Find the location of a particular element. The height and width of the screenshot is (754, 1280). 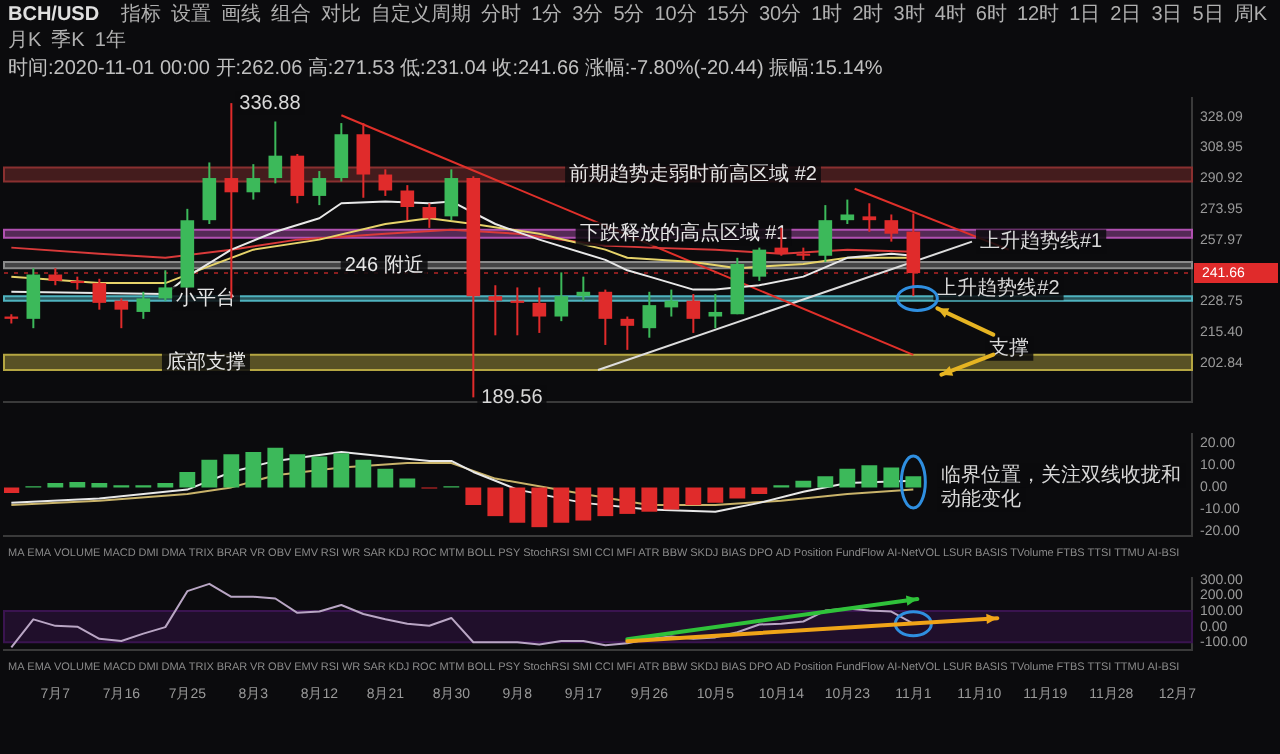

text: 设置 is located at coordinates (191, 16).